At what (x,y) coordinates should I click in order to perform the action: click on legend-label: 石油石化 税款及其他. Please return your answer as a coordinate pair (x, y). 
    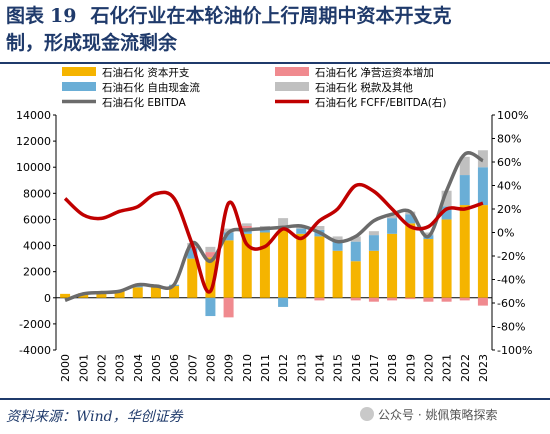
    Looking at the image, I should click on (364, 87).